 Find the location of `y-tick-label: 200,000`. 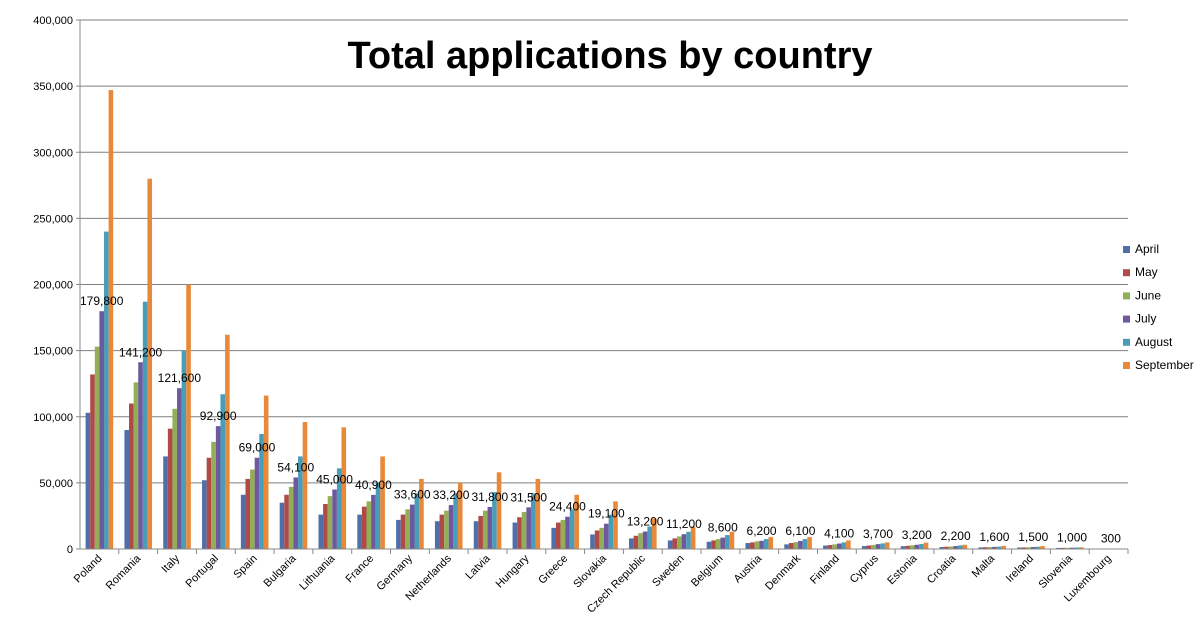

y-tick-label: 200,000 is located at coordinates (53, 286).